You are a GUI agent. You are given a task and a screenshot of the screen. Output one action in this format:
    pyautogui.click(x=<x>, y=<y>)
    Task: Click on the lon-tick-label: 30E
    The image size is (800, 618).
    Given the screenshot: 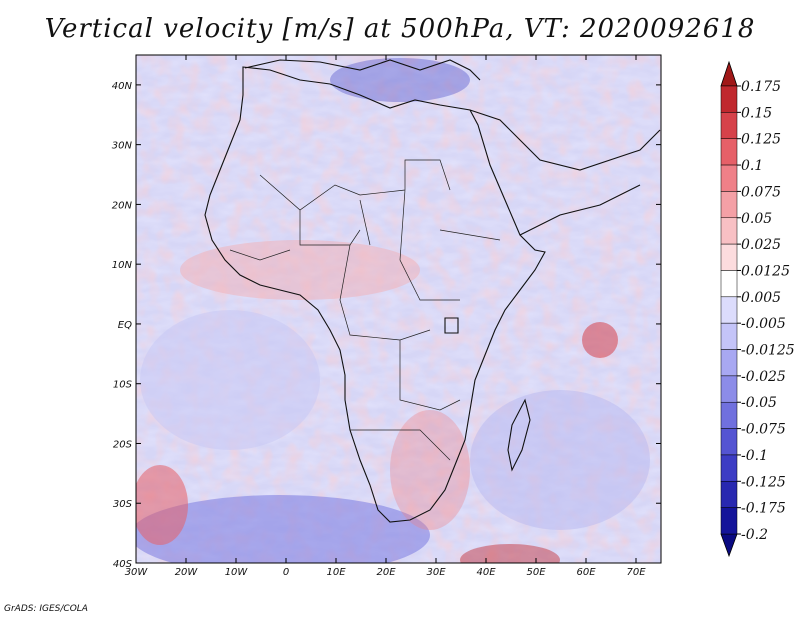 What is the action you would take?
    pyautogui.click(x=436, y=572)
    